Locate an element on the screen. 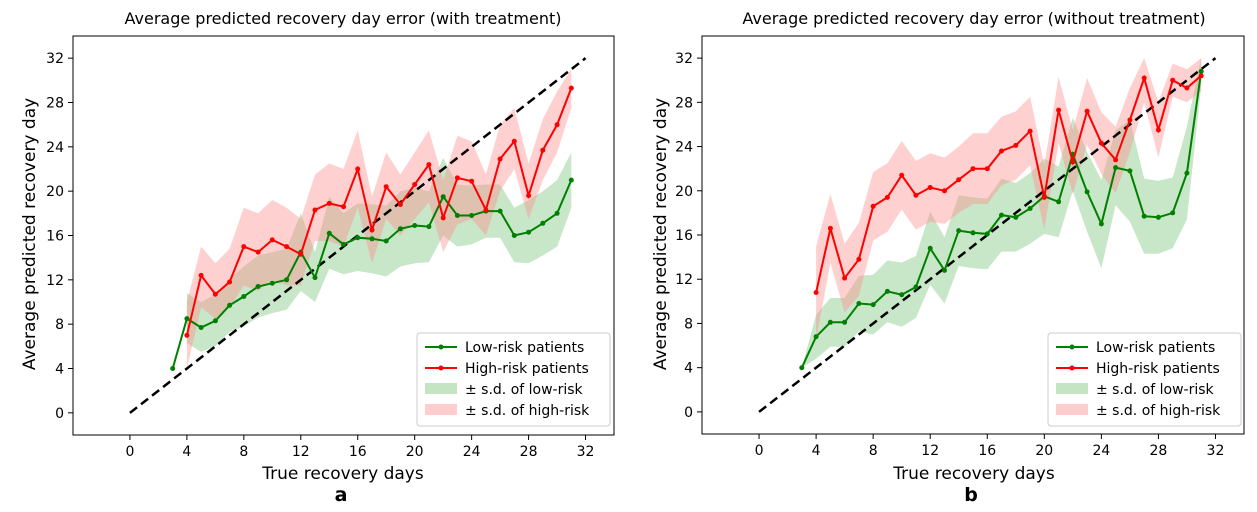 This screenshot has width=1257, height=512. high-risk-series-line is located at coordinates (1008, 183).